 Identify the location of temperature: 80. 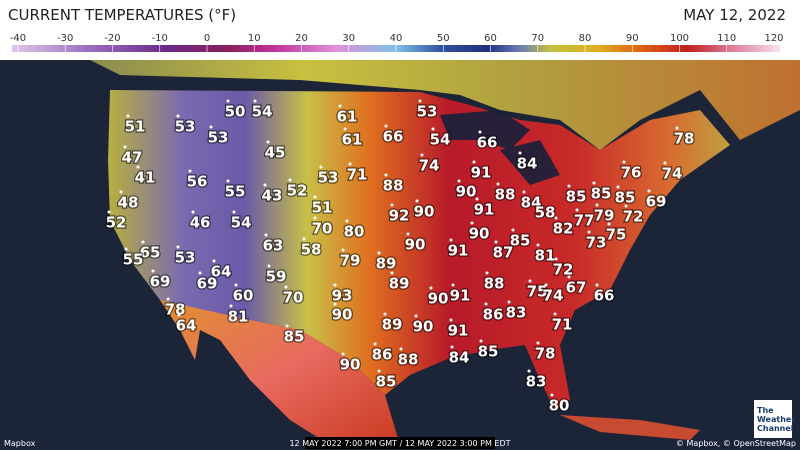
(354, 232).